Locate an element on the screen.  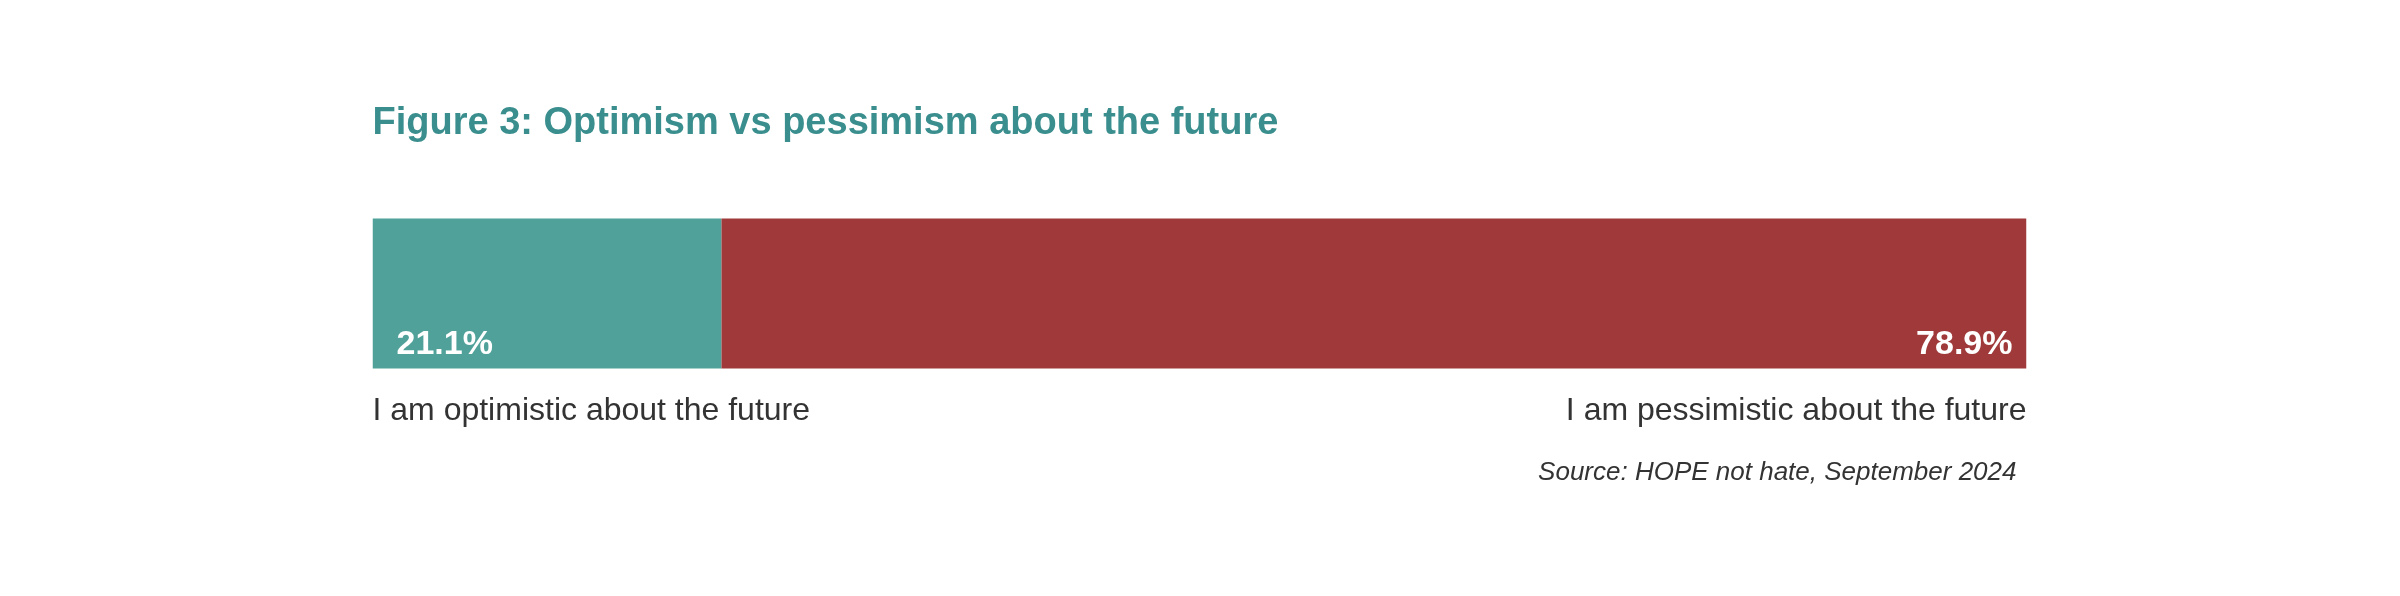
series-label: I am optimistic about the future is located at coordinates (591, 409).